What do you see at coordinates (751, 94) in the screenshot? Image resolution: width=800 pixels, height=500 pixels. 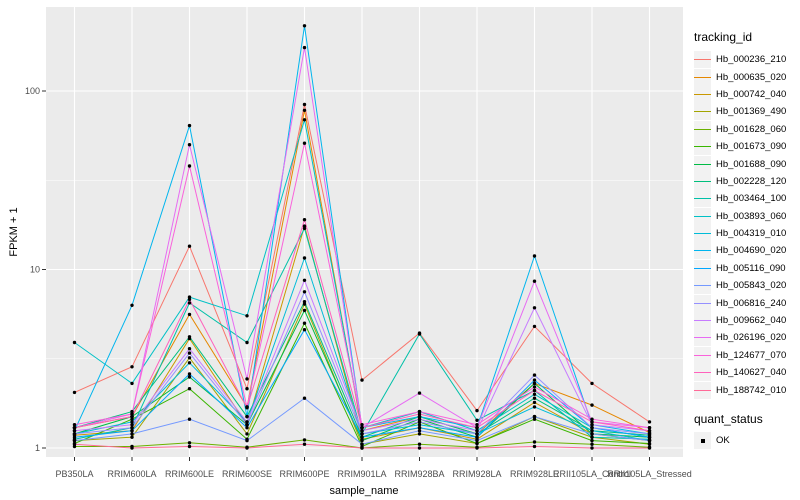 I see `legend-item-label: Hb_000742_040` at bounding box center [751, 94].